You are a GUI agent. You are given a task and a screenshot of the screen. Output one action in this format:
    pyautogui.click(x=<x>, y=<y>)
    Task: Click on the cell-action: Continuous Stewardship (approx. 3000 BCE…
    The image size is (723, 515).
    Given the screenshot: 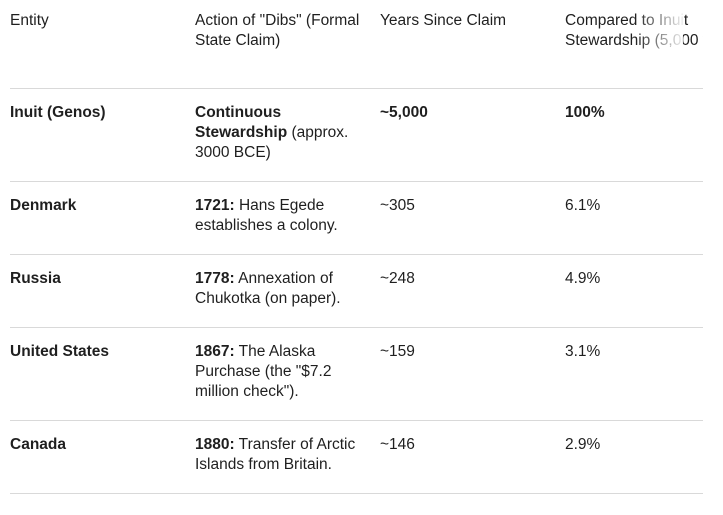 What is the action you would take?
    pyautogui.click(x=282, y=126)
    